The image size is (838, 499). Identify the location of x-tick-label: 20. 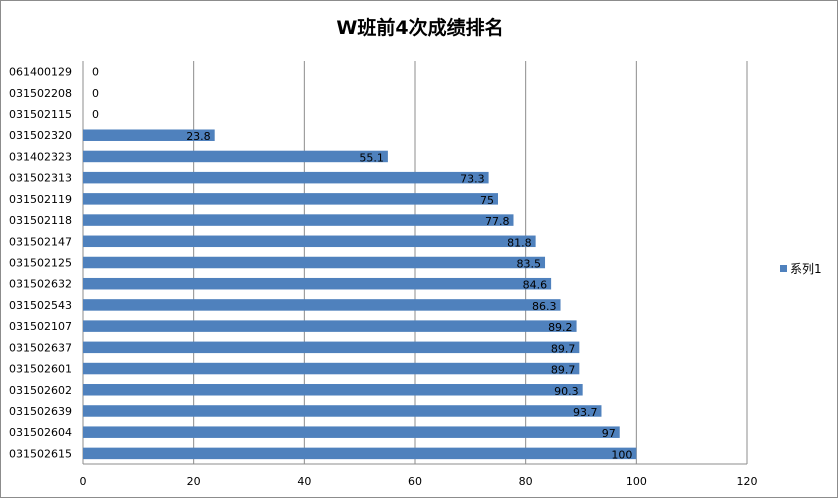
(194, 481).